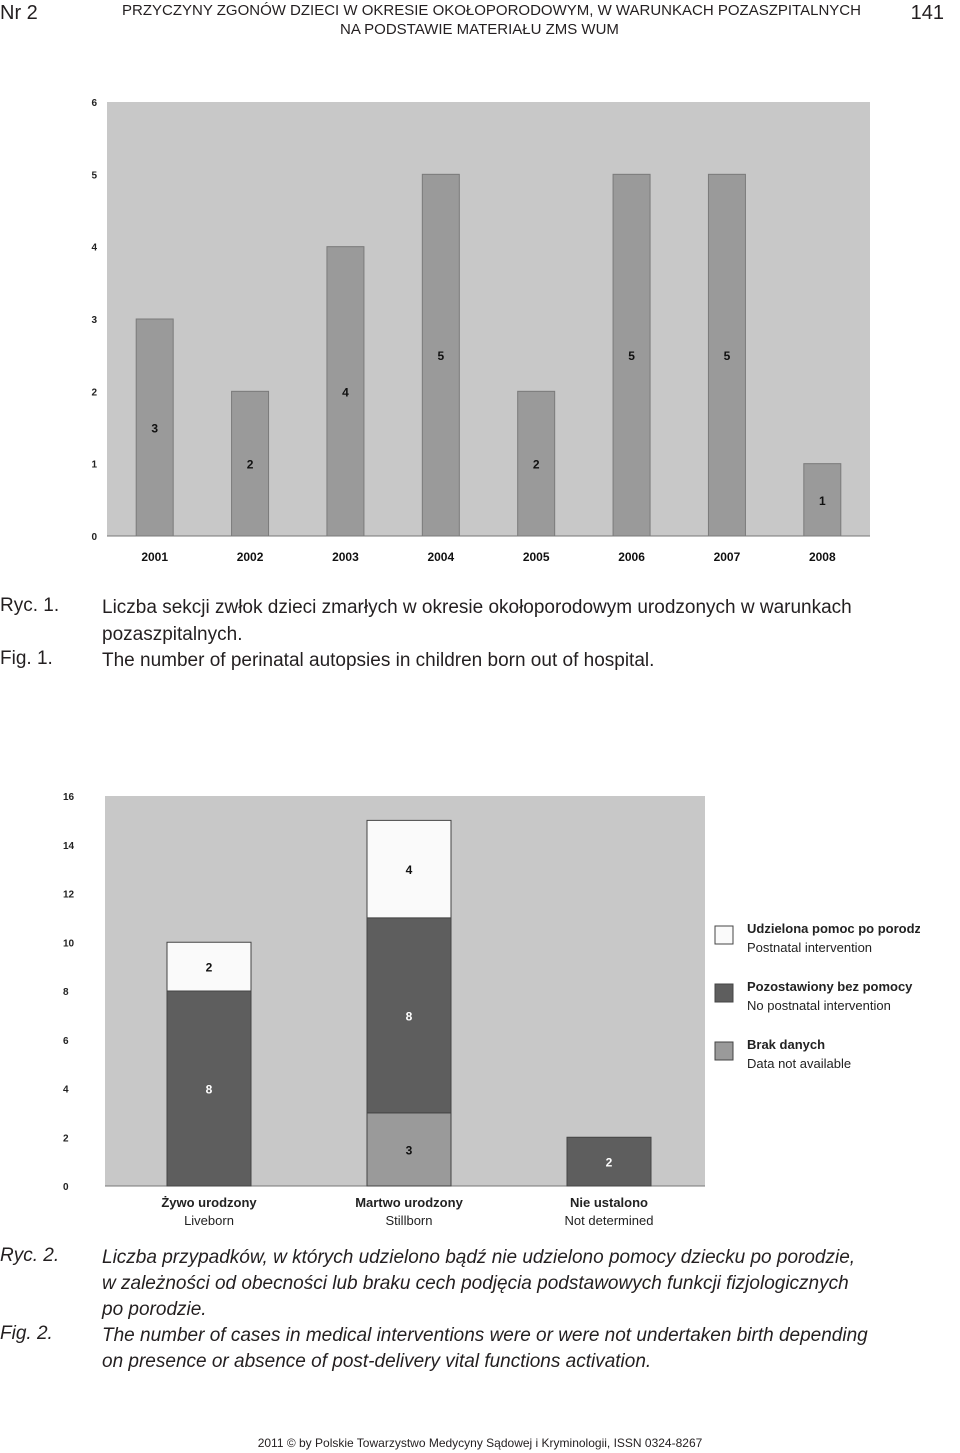 The width and height of the screenshot is (960, 1453). I want to click on figure-1-ryc-label: Ryc. 1., so click(30, 605).